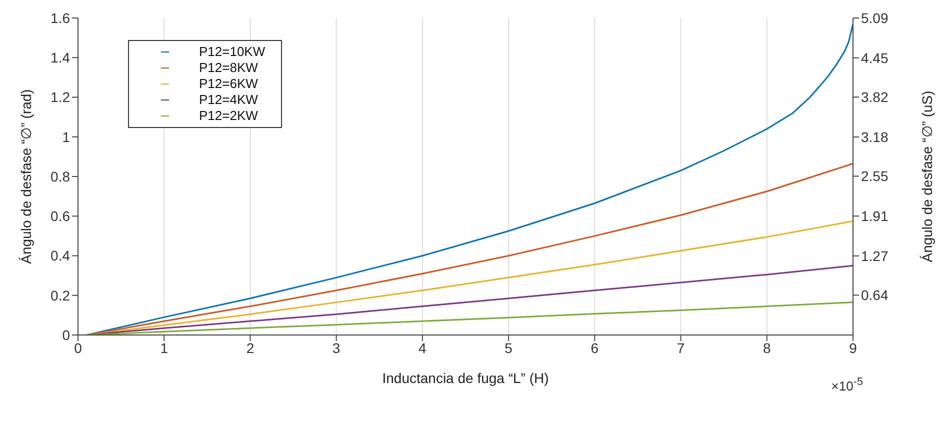  Describe the element at coordinates (874, 295) in the screenshot. I see `y2-tick-label: 0.64` at that location.